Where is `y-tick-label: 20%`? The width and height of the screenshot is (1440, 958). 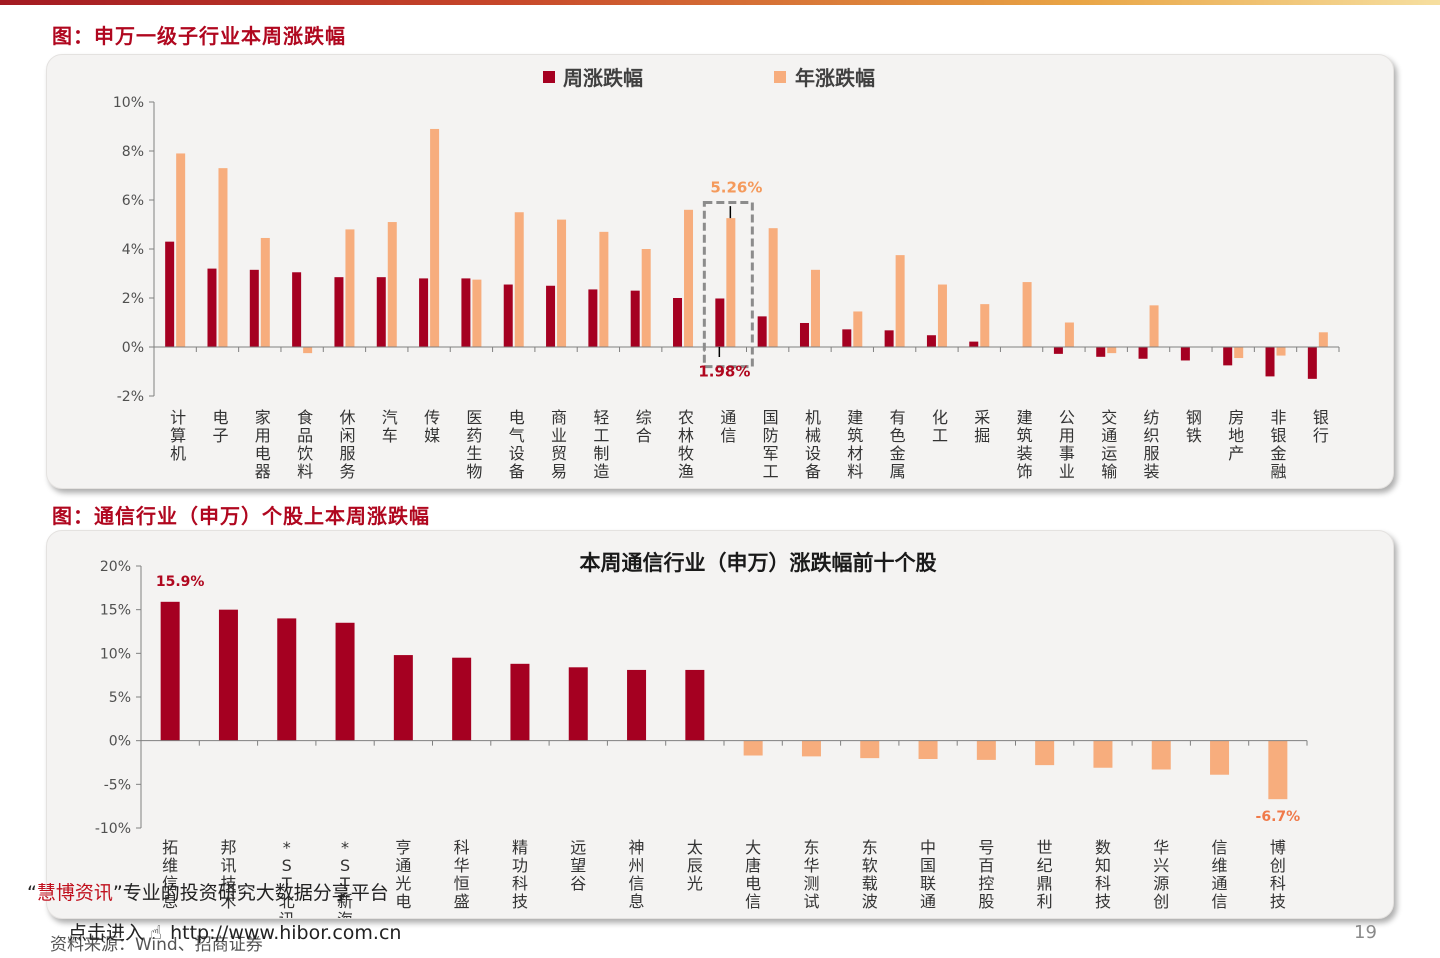
y-tick-label: 20% is located at coordinates (115, 567).